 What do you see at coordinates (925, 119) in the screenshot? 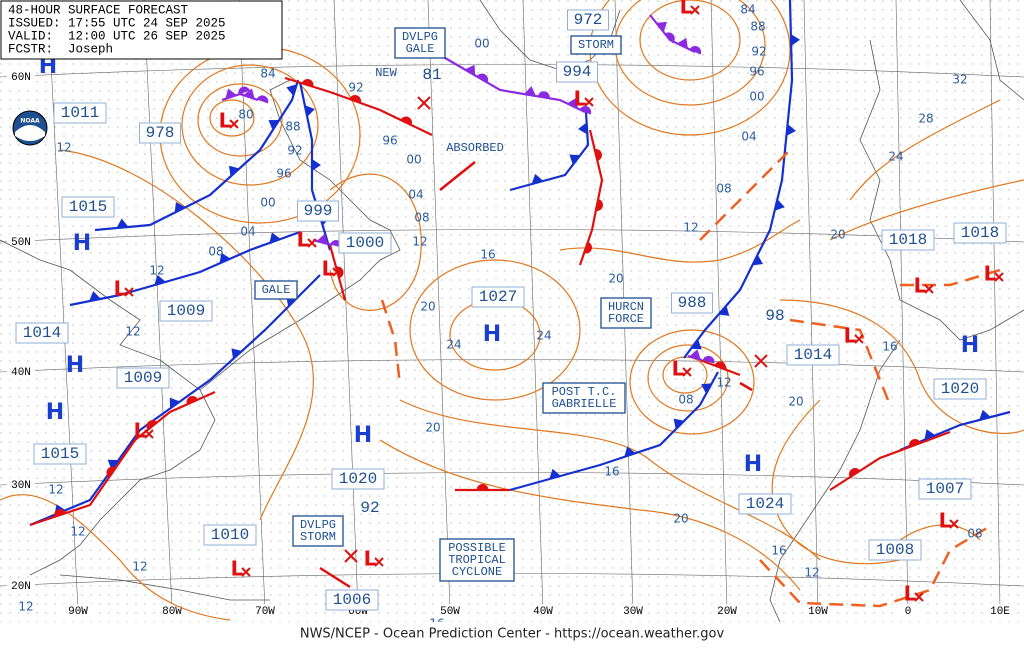
I see `isobar-label: 28` at bounding box center [925, 119].